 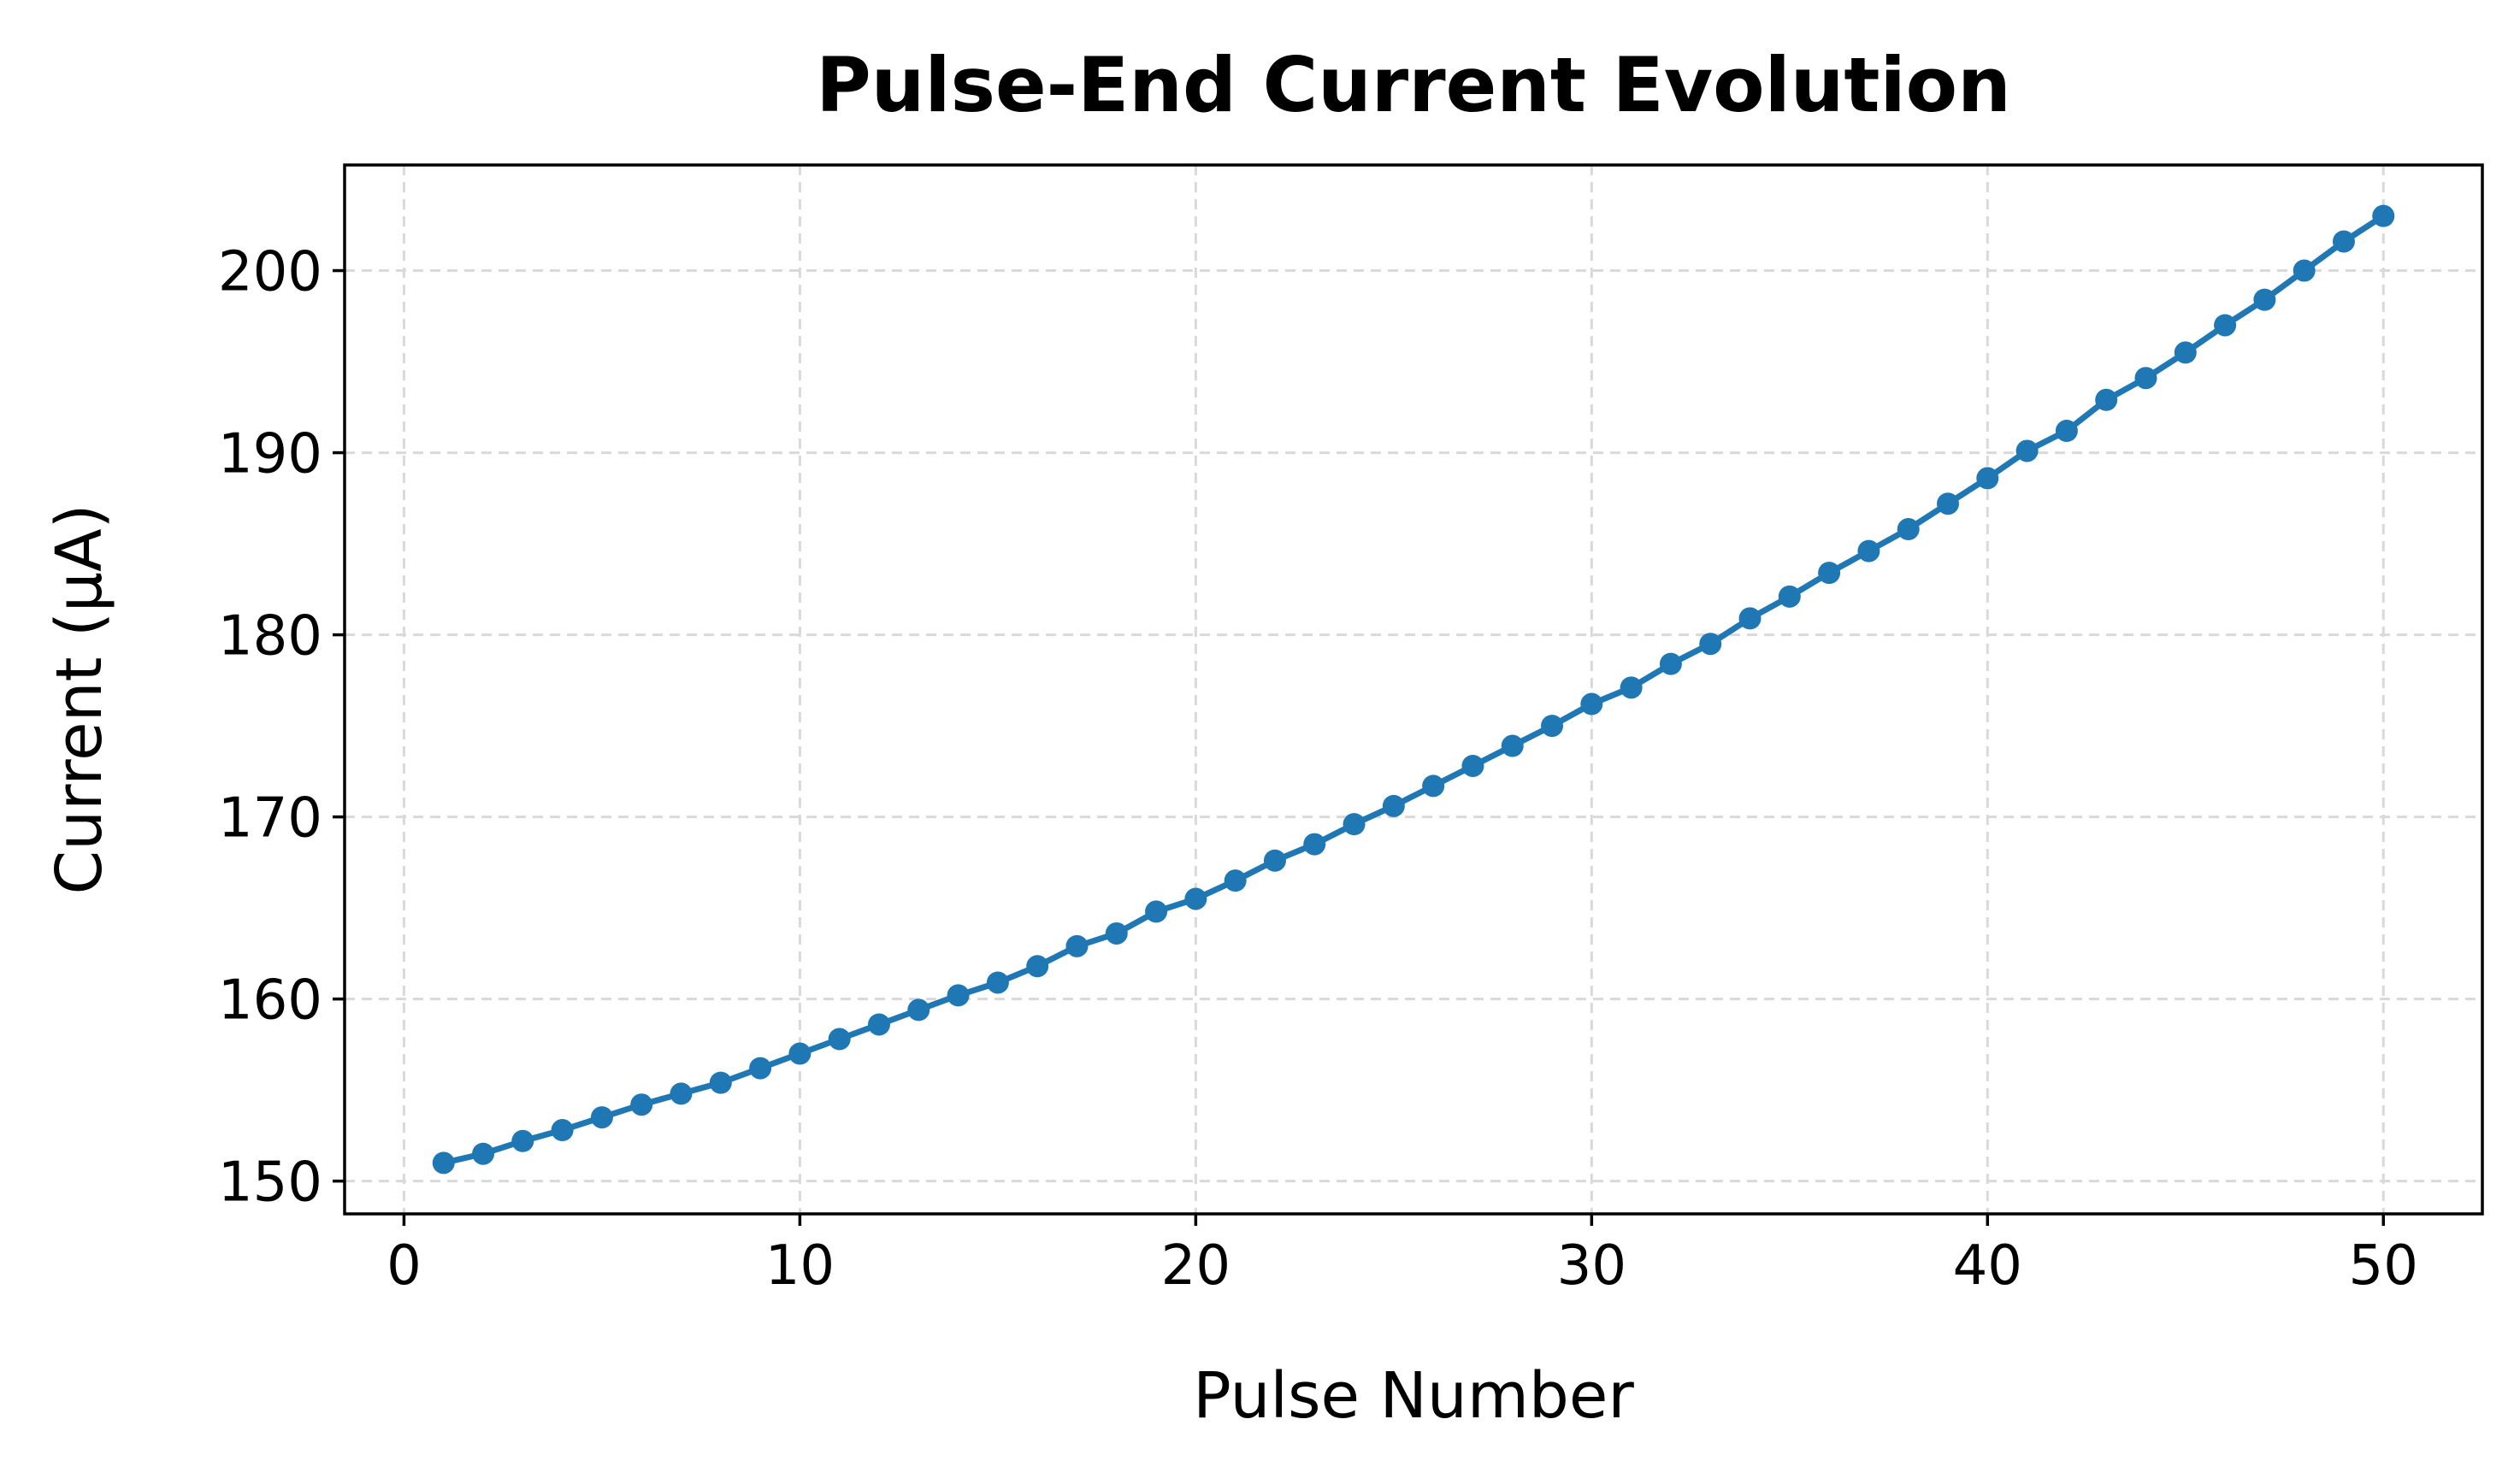 What do you see at coordinates (1988, 1266) in the screenshot?
I see `x-tick-label: 40` at bounding box center [1988, 1266].